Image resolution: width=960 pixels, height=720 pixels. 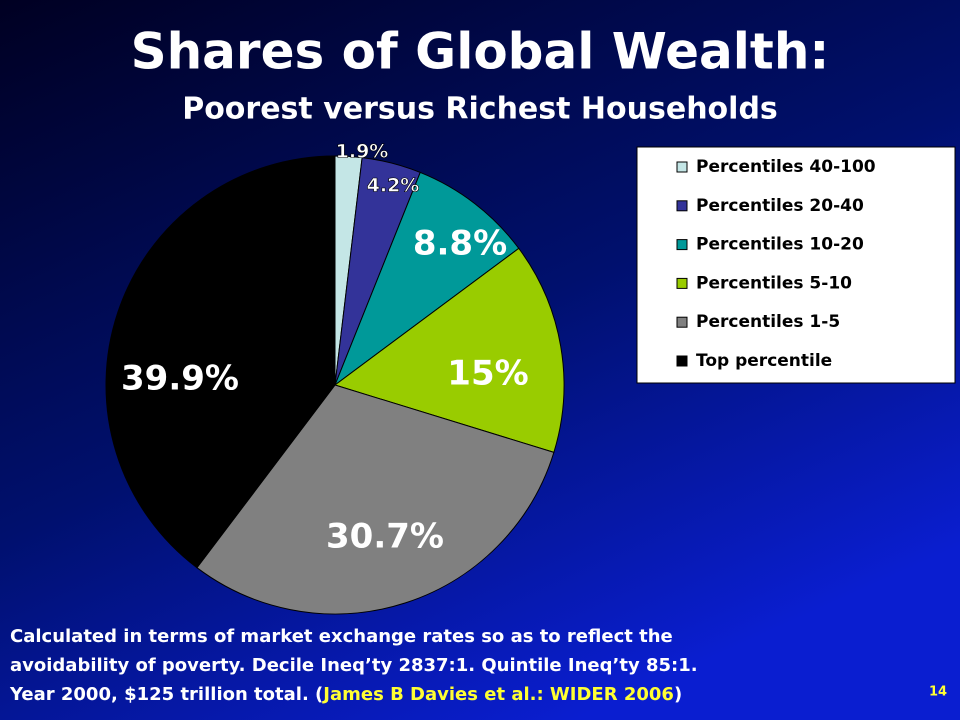 What do you see at coordinates (180, 379) in the screenshot?
I see `slice-label: 39.9%` at bounding box center [180, 379].